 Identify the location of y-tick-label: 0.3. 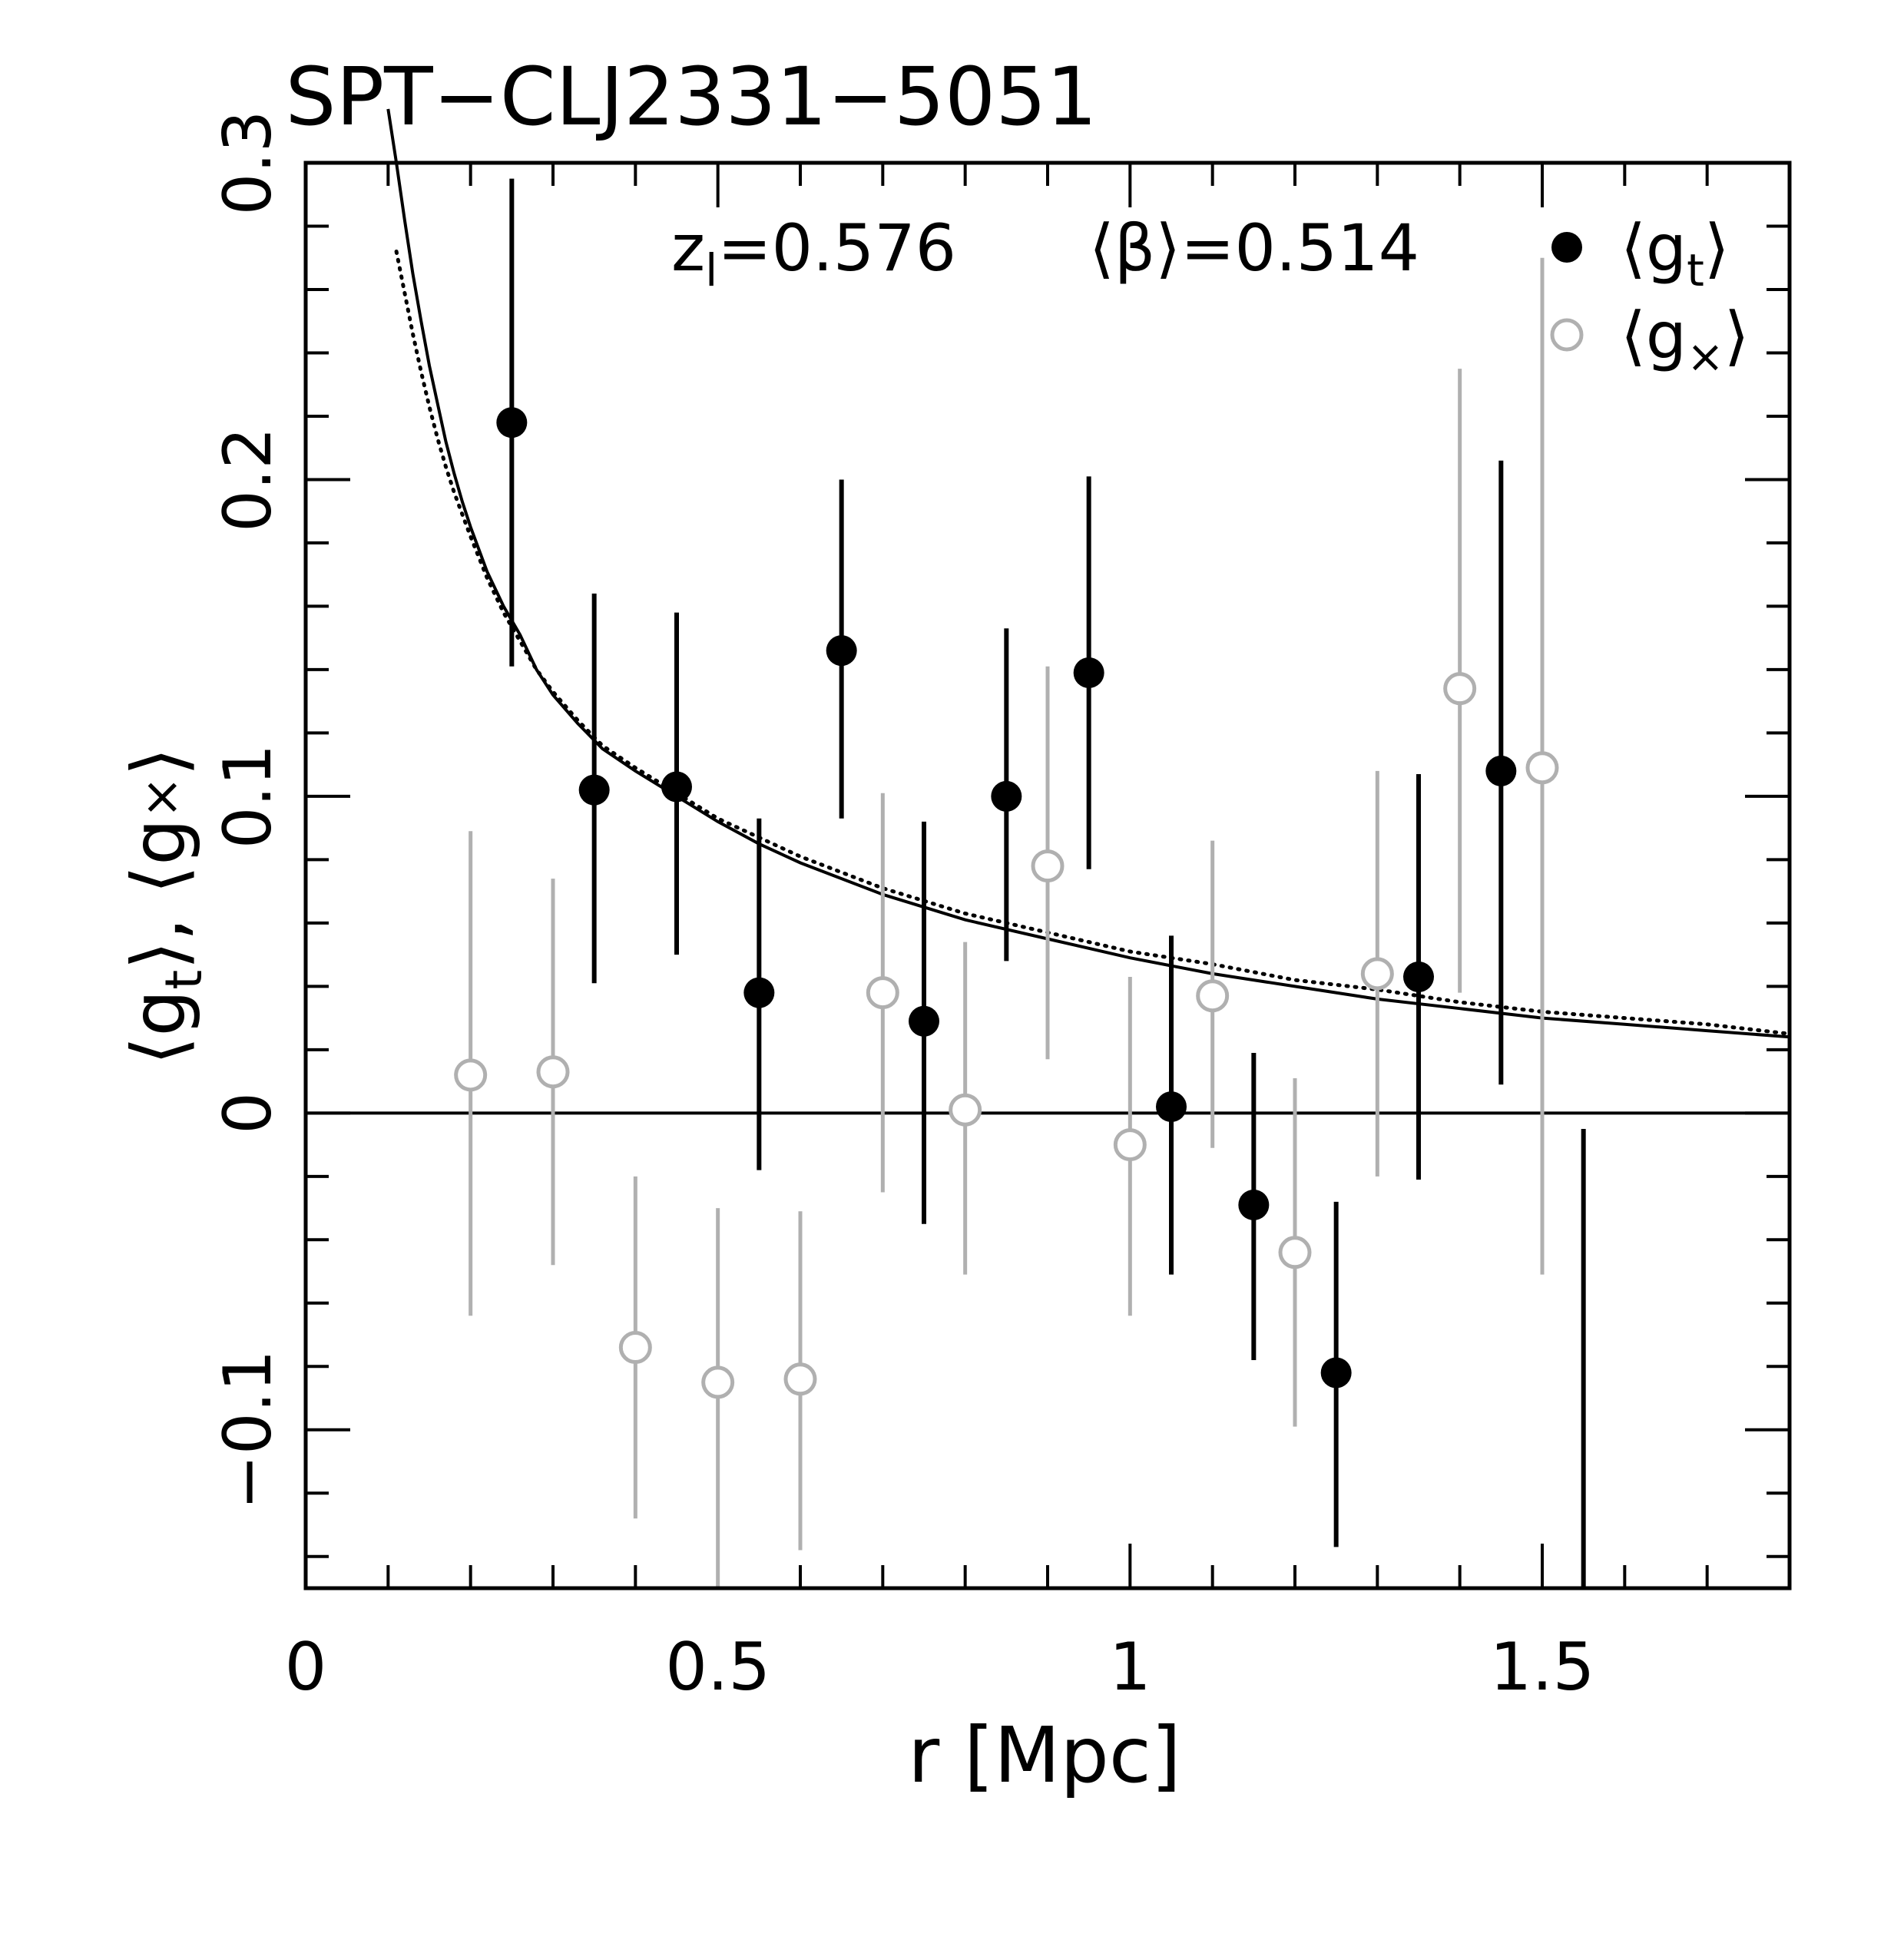
(248, 163).